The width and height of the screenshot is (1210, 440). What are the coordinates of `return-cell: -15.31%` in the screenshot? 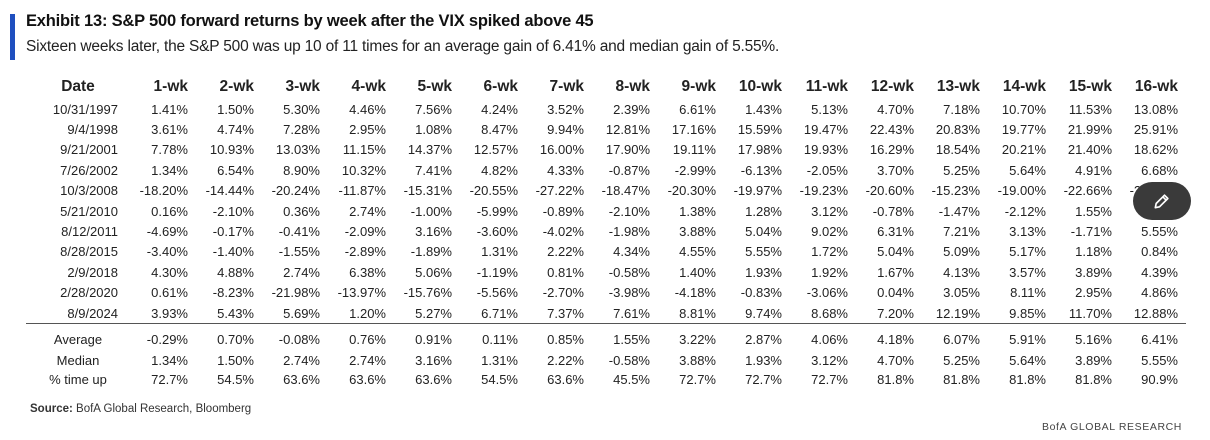 It's located at (427, 191).